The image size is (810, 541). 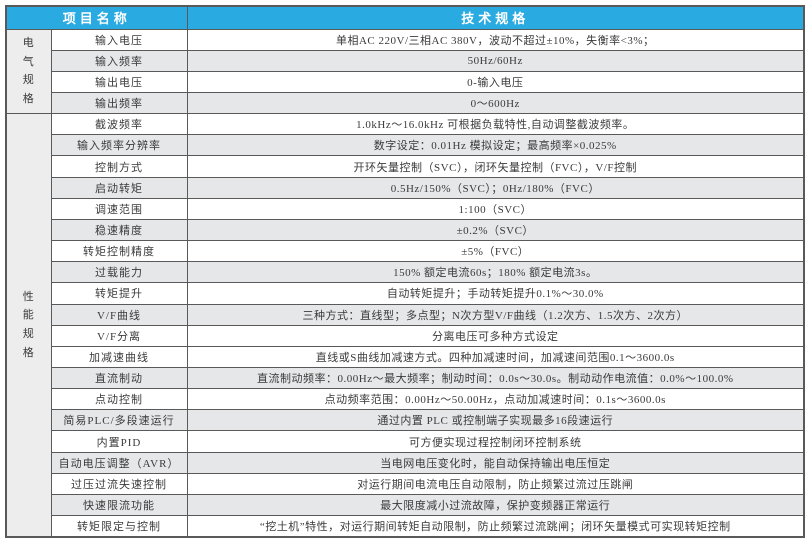 I want to click on item-label-cell: 点动控制, so click(x=119, y=399).